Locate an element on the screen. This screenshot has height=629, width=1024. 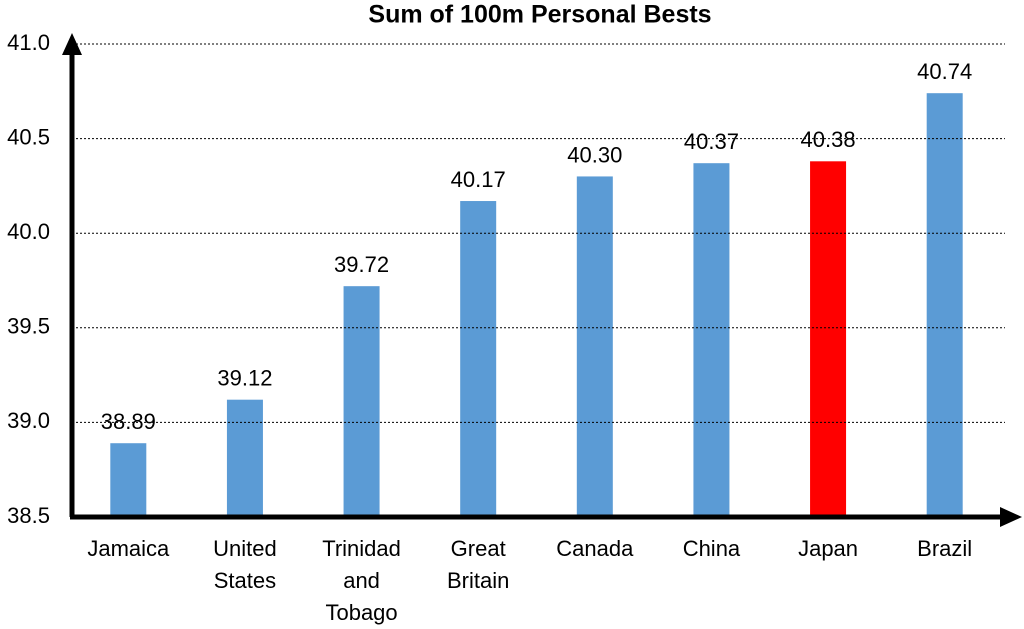
y-tick-label: 40.0 is located at coordinates (28, 231).